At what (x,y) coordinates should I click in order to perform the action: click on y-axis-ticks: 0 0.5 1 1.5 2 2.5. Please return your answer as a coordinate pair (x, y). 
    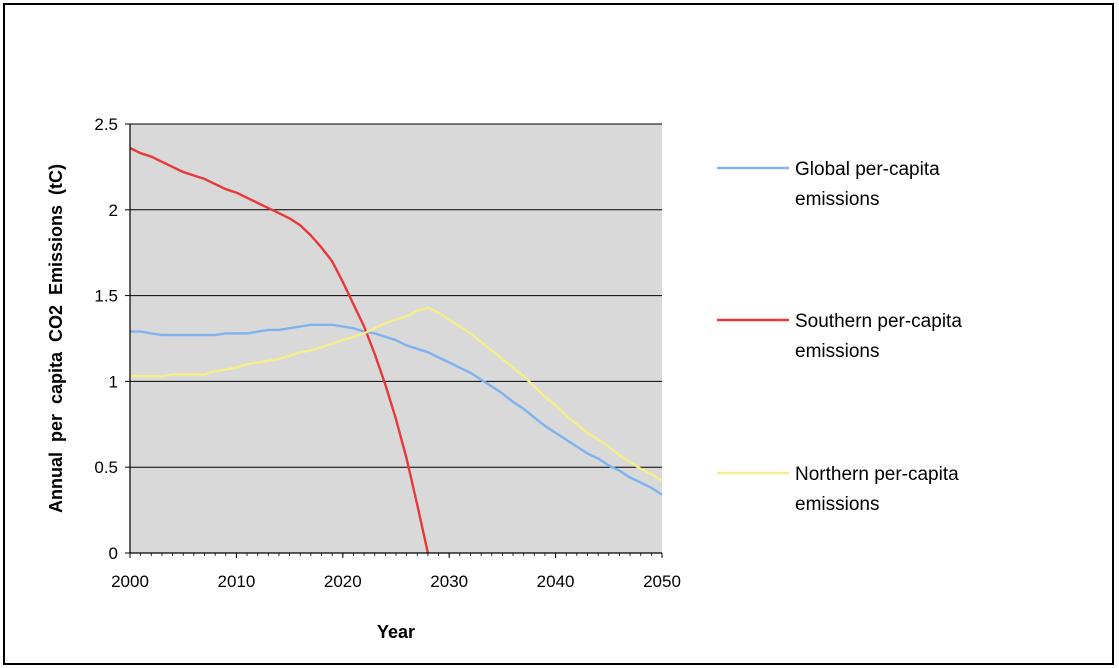
    Looking at the image, I should click on (112, 339).